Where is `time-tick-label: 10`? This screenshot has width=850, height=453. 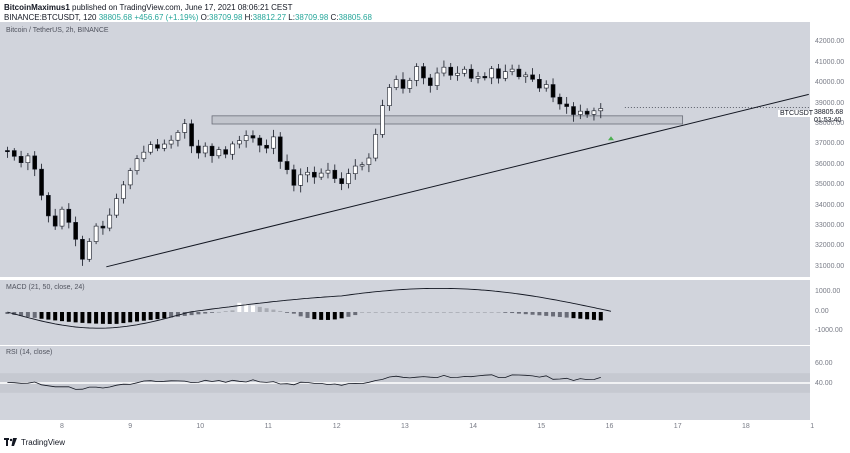 time-tick-label: 10 is located at coordinates (200, 426).